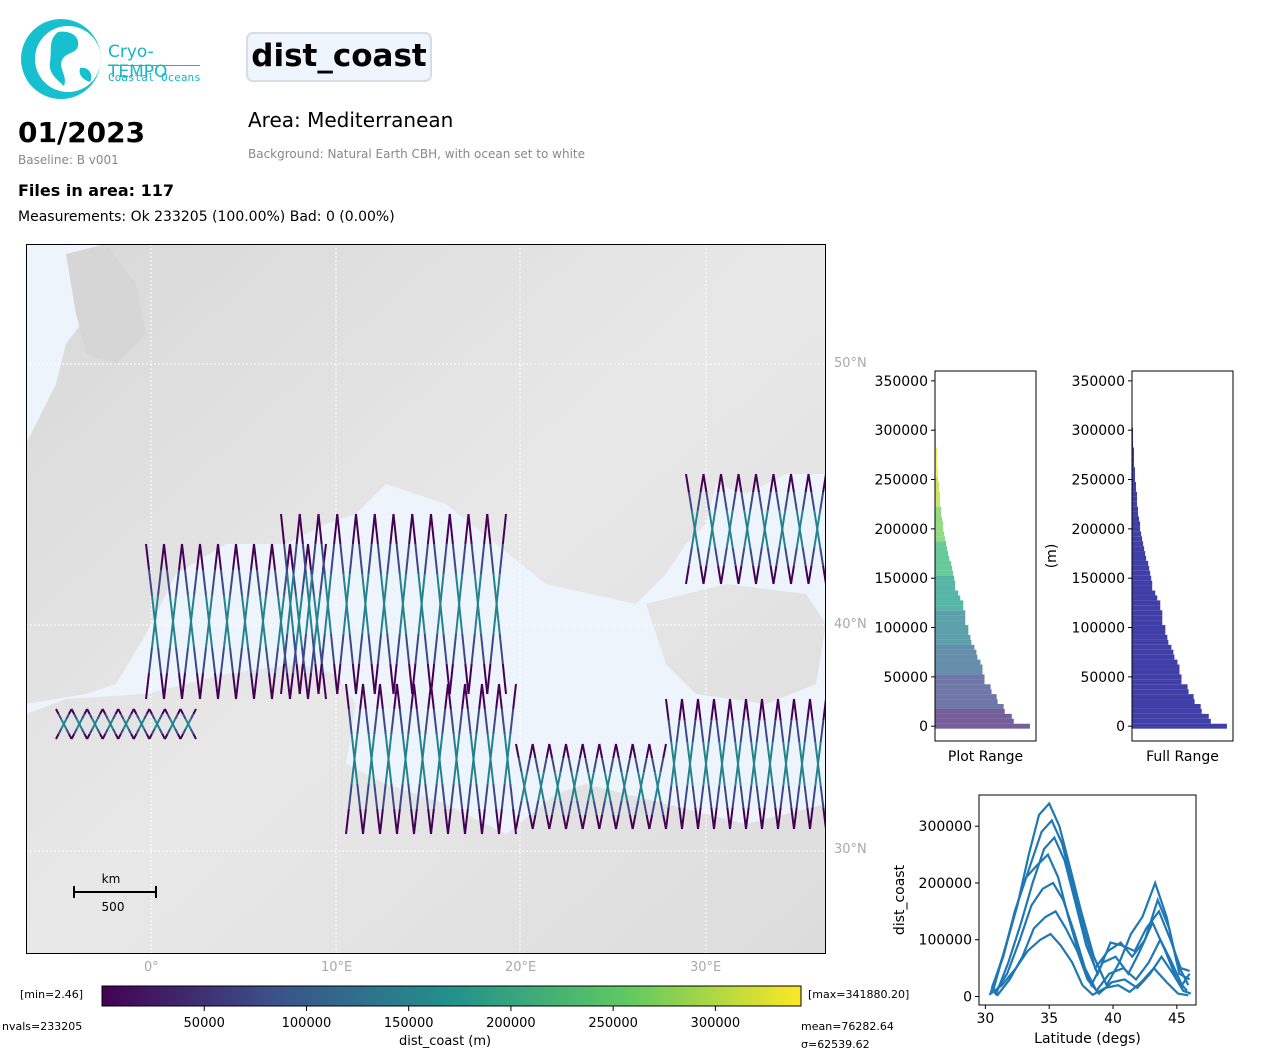 This screenshot has width=1272, height=1060. I want to click on colorbar-tick-label-2: 150000, so click(409, 1023).